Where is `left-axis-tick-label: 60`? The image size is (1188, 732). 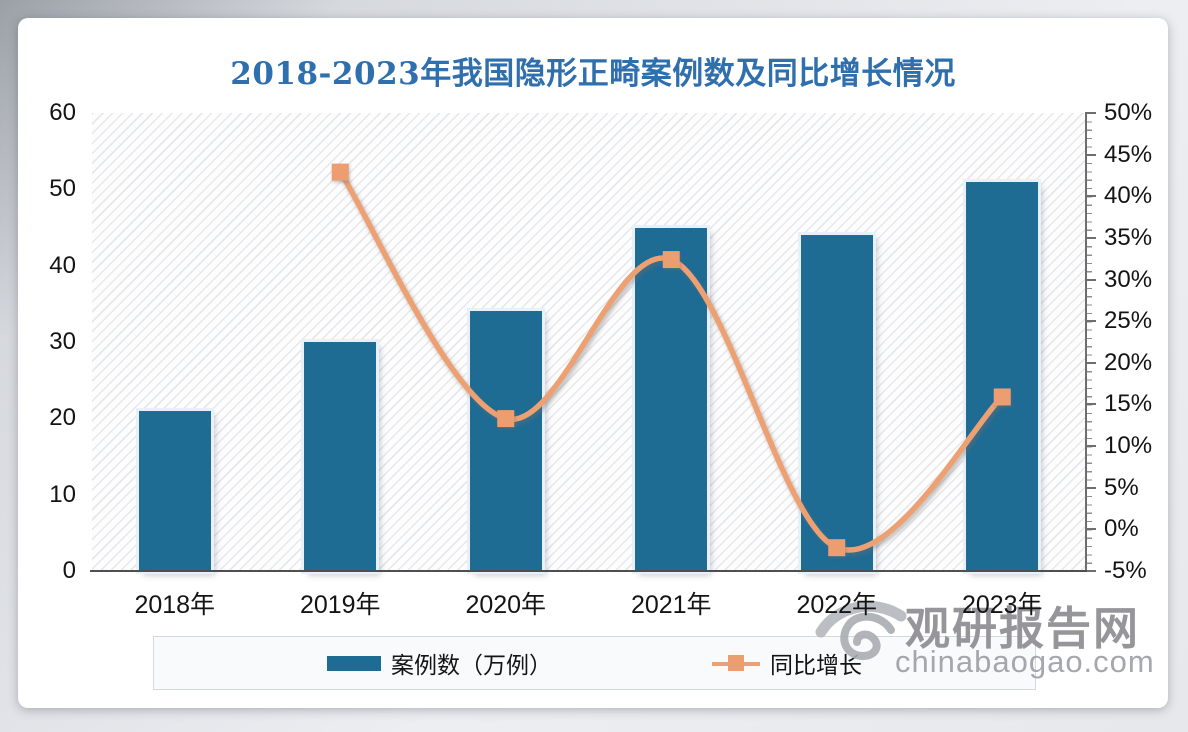
left-axis-tick-label: 60 is located at coordinates (62, 112).